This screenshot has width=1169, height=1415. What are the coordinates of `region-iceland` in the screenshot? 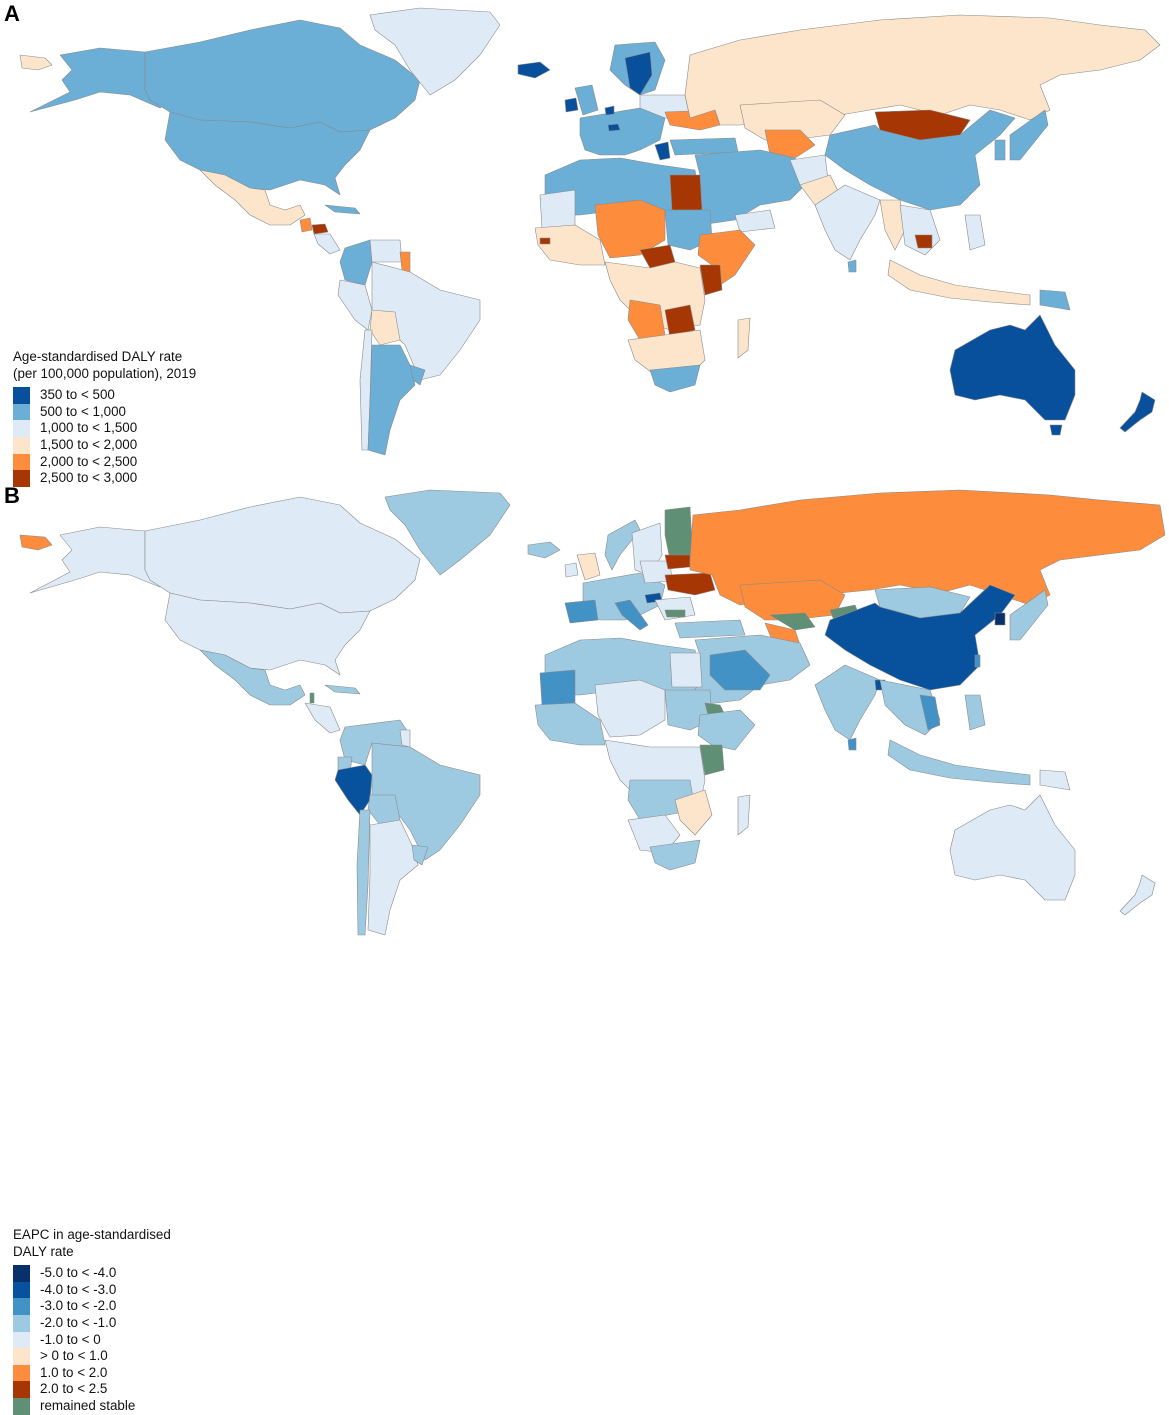 It's located at (544, 550).